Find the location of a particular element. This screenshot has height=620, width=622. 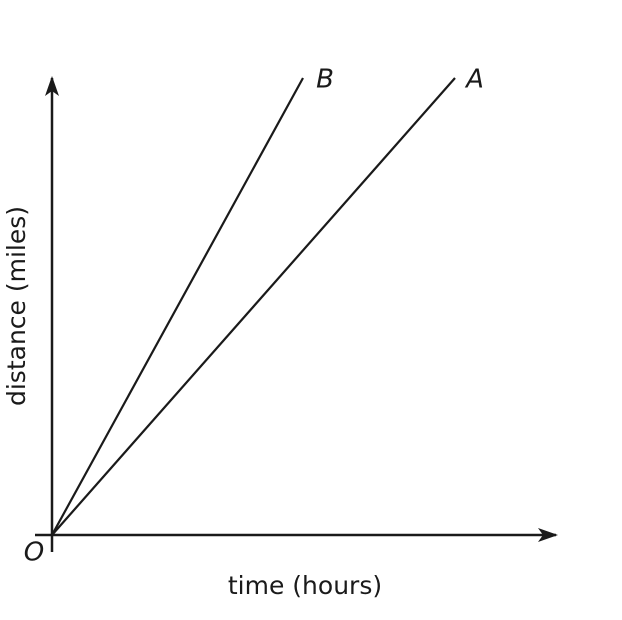

line-a-label: A is located at coordinates (474, 80).